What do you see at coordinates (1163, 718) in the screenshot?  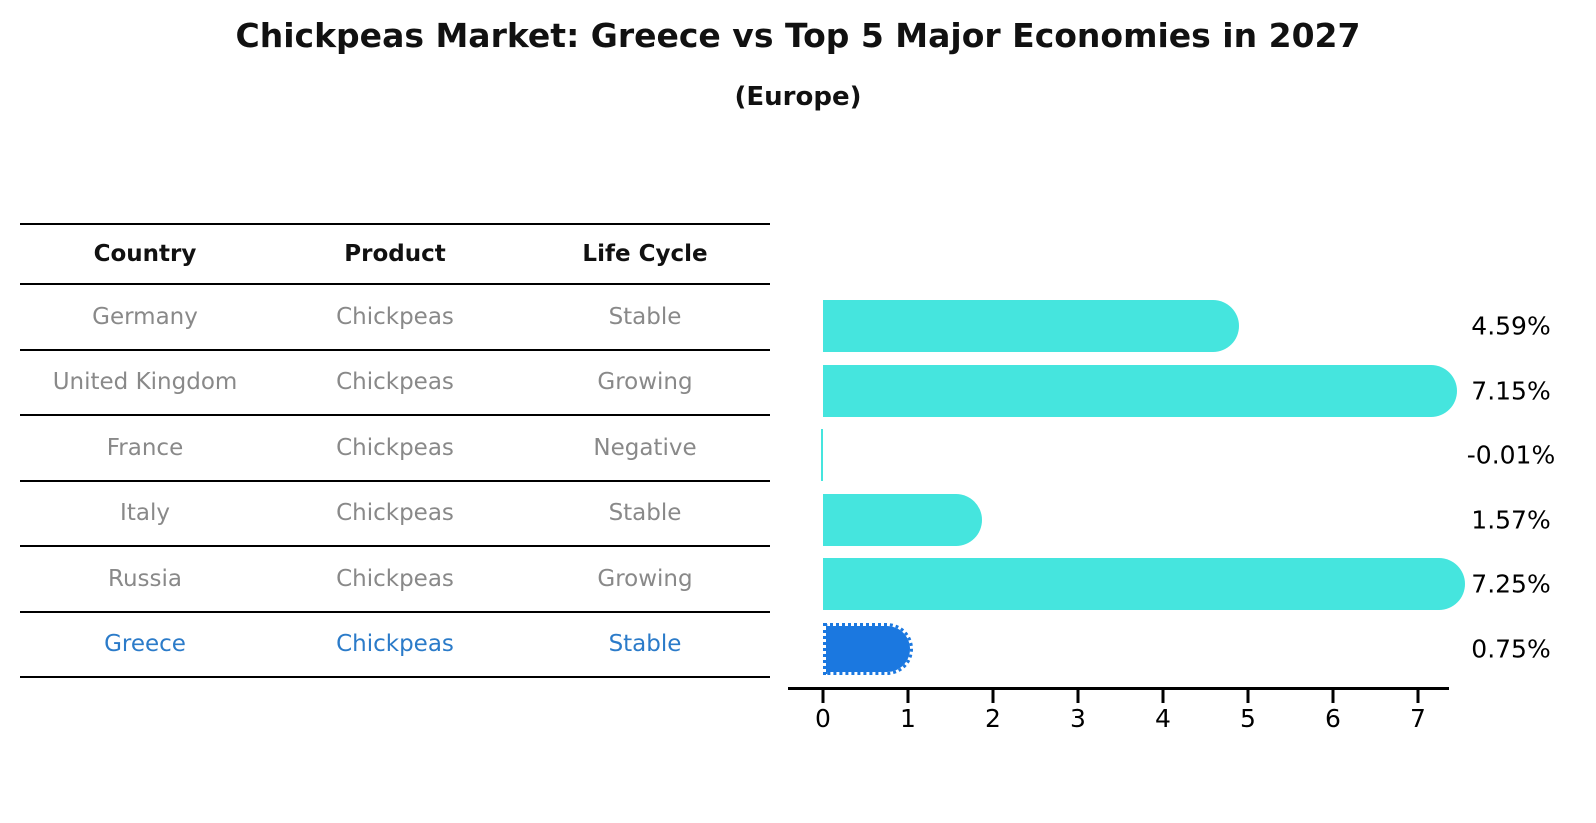 I see `x-tick-label-4: 4` at bounding box center [1163, 718].